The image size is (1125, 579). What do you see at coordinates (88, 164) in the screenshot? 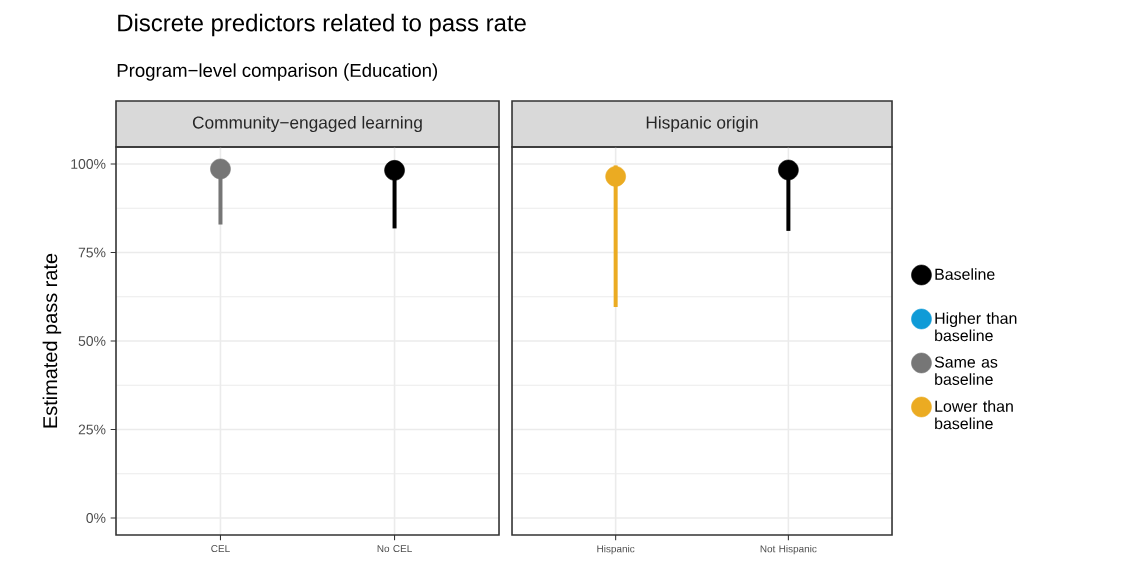
I see `y-tick-label: 100%` at bounding box center [88, 164].